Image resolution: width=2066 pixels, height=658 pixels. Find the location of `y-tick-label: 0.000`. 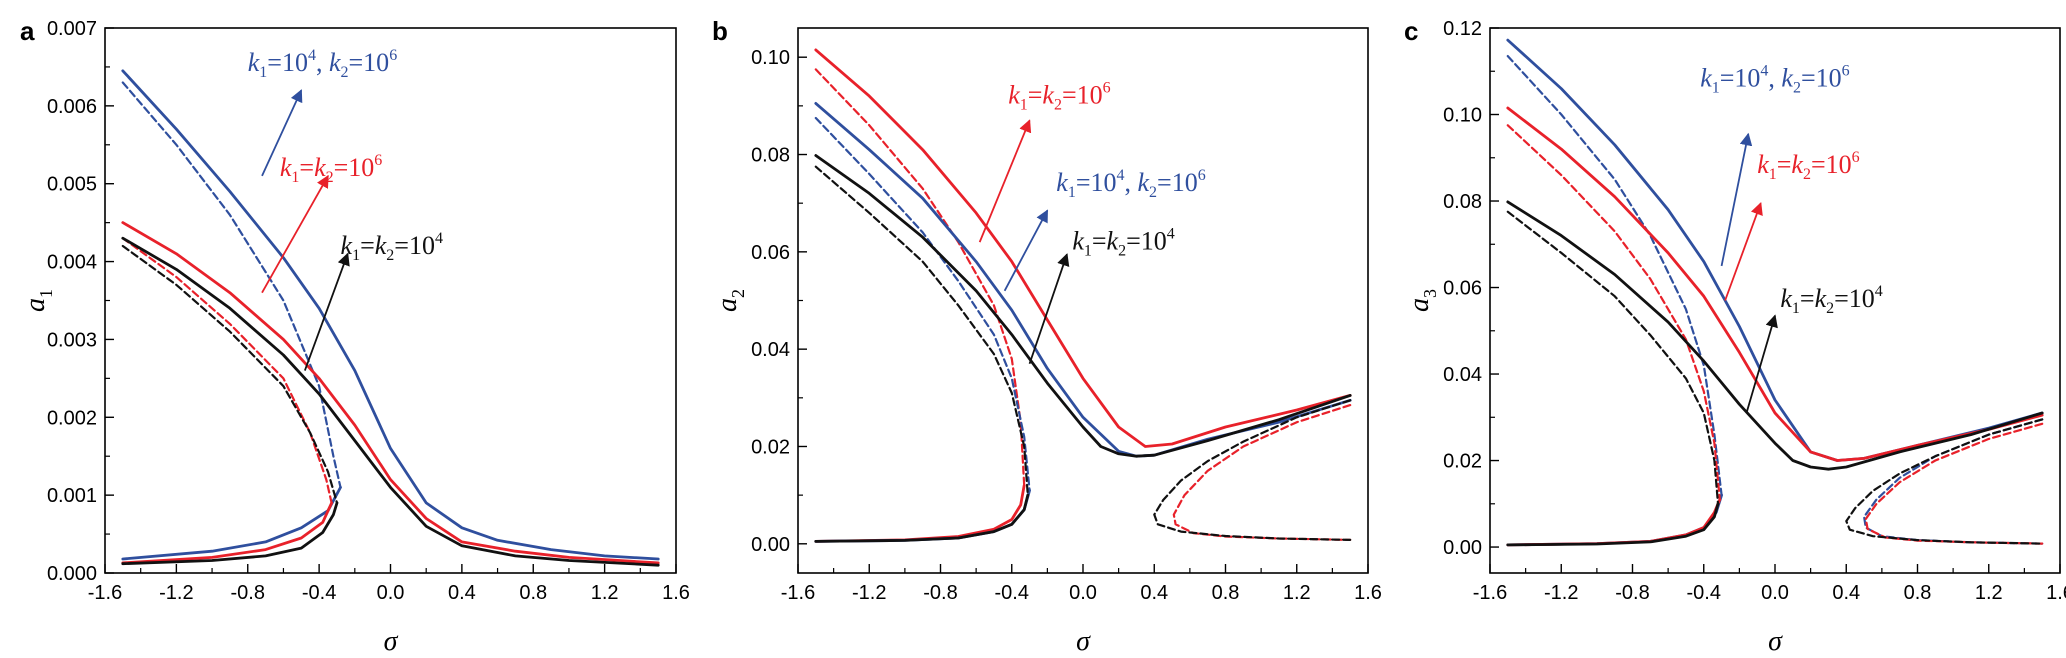

y-tick-label: 0.000 is located at coordinates (72, 574).